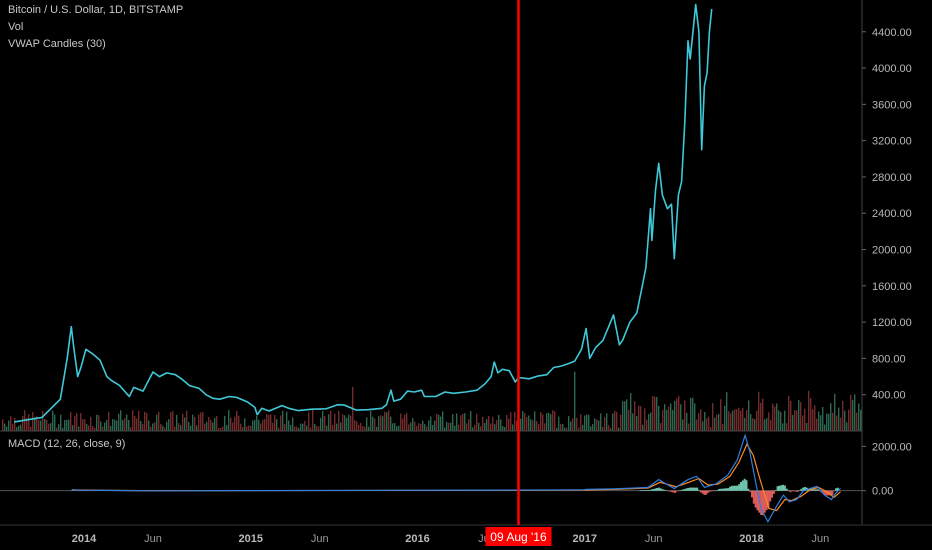  Describe the element at coordinates (518, 273) in the screenshot. I see `crosshair-cursor: 09 Aug '16` at that location.